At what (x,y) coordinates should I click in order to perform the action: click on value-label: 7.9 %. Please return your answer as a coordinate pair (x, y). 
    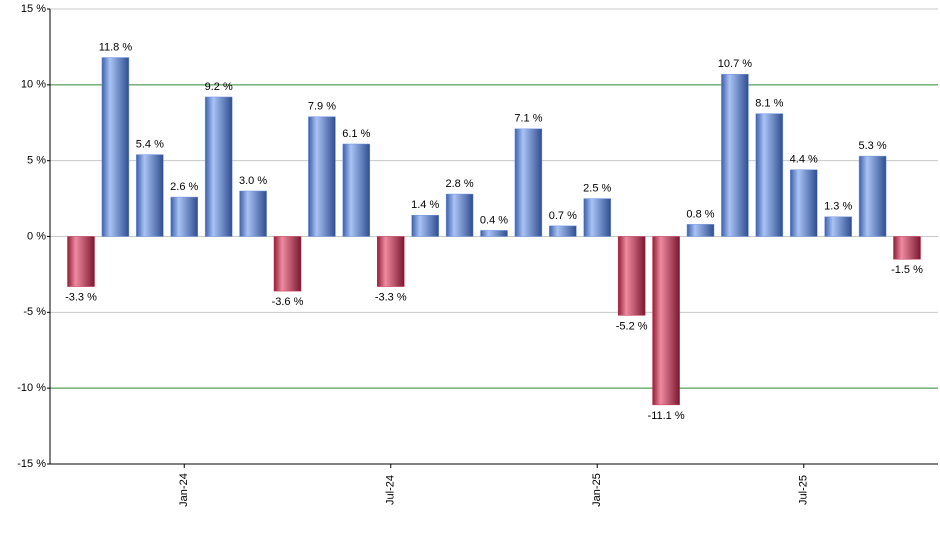
    Looking at the image, I should click on (322, 107).